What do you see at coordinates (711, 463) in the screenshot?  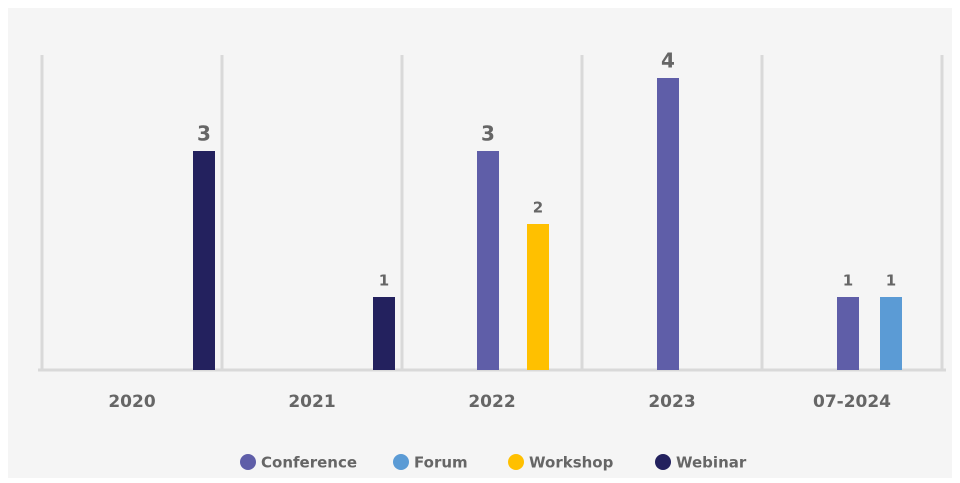 I see `legend-label: Webinar` at bounding box center [711, 463].